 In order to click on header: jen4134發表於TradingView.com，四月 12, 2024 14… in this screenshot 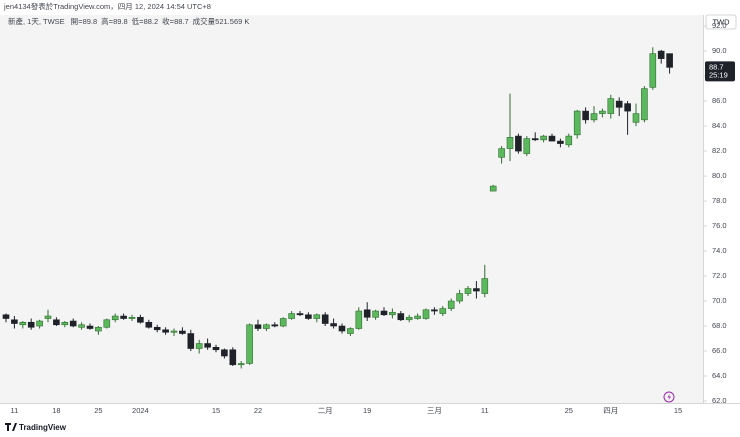, I will do `click(107, 6)`.